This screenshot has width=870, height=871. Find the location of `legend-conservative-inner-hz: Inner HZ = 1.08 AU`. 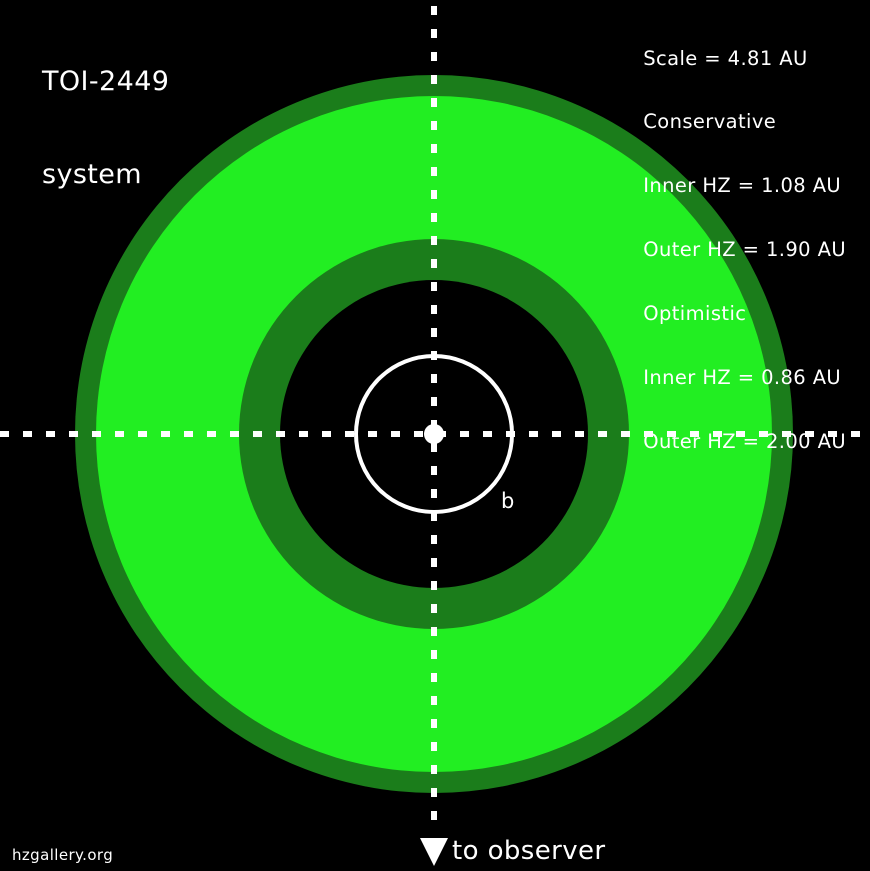

legend-conservative-inner-hz: Inner HZ = 1.08 AU is located at coordinates (742, 186).